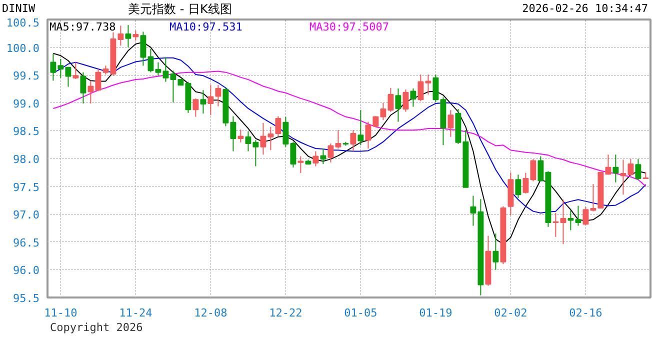 This screenshot has width=660, height=360. I want to click on y-tick-label: 97.0, so click(26, 215).